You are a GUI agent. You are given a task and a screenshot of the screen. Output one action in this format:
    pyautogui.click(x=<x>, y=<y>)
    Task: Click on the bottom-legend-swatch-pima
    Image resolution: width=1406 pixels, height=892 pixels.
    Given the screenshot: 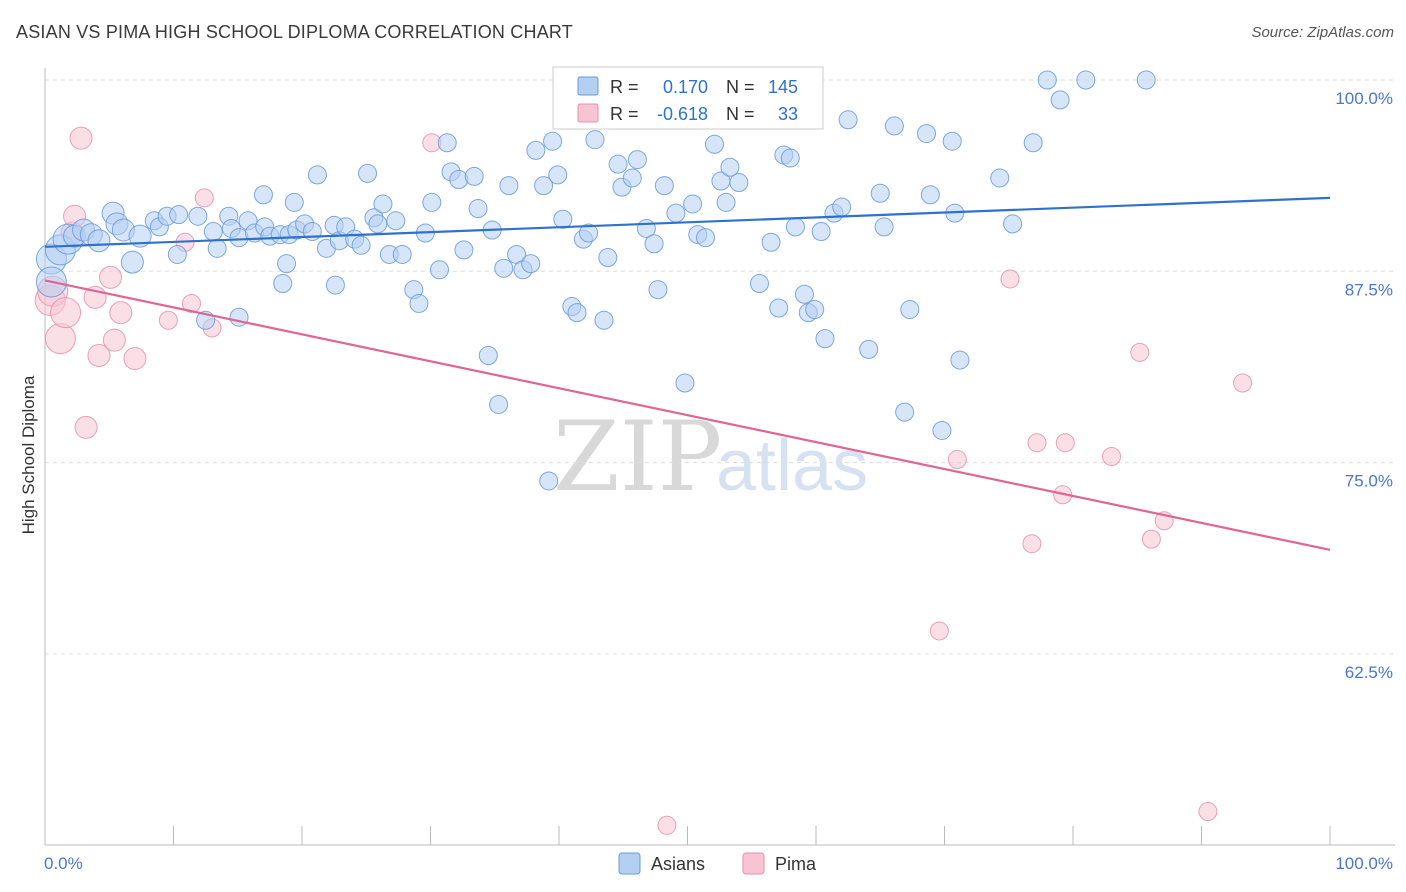 What is the action you would take?
    pyautogui.click(x=753, y=863)
    